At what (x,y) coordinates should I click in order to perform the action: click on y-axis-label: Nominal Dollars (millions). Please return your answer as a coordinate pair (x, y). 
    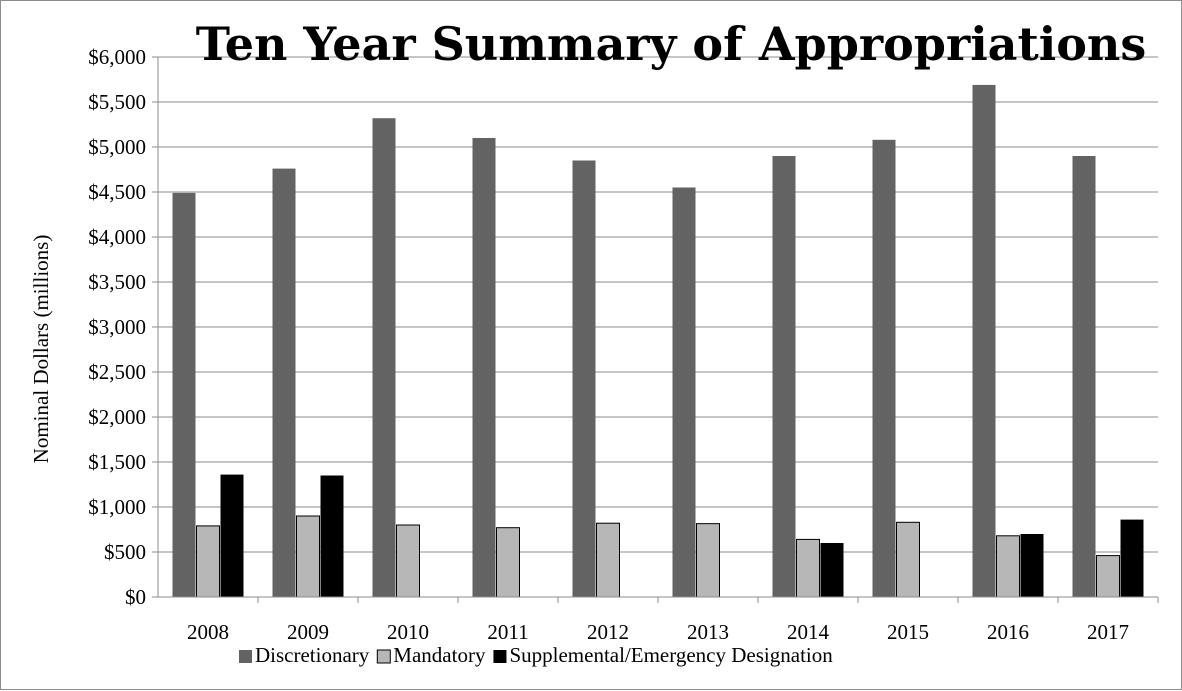
    Looking at the image, I should click on (41, 349).